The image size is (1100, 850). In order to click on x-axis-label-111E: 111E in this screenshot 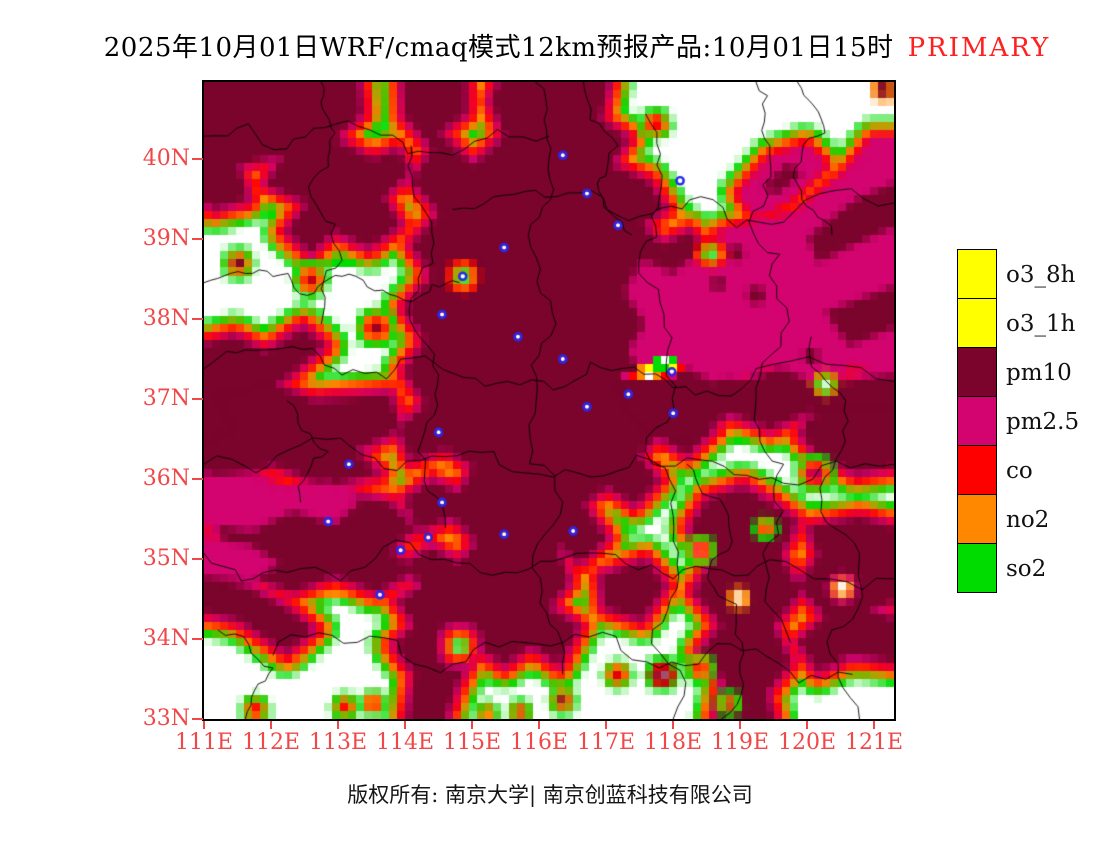, I will do `click(204, 742)`.